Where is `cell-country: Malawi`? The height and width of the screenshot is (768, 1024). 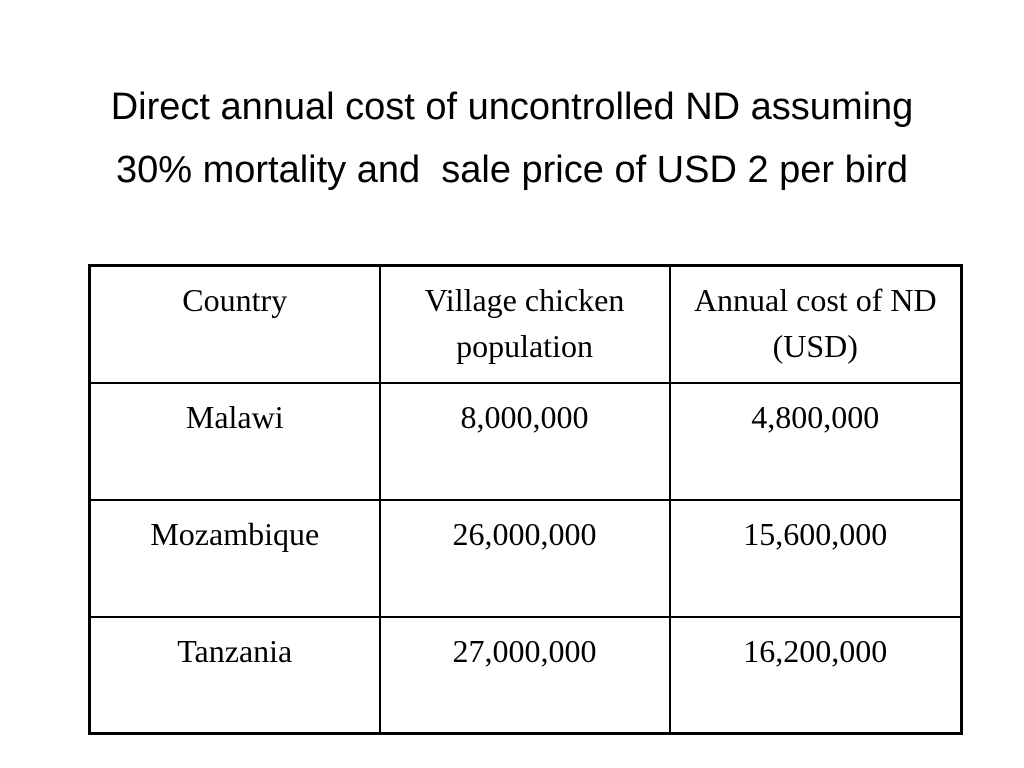 cell-country: Malawi is located at coordinates (234, 441).